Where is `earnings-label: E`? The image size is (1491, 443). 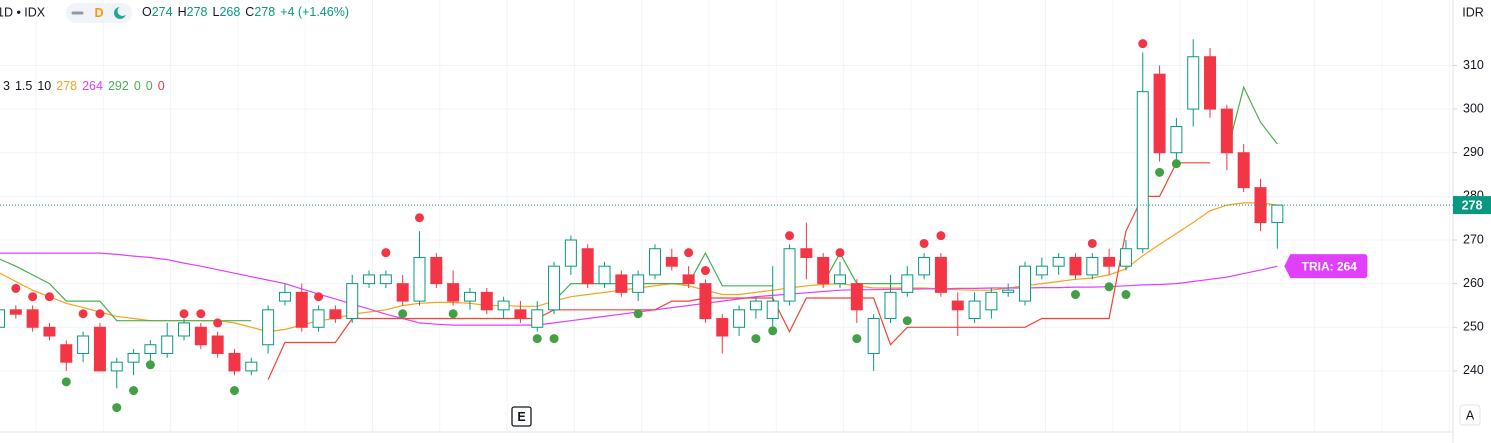 earnings-label: E is located at coordinates (521, 417).